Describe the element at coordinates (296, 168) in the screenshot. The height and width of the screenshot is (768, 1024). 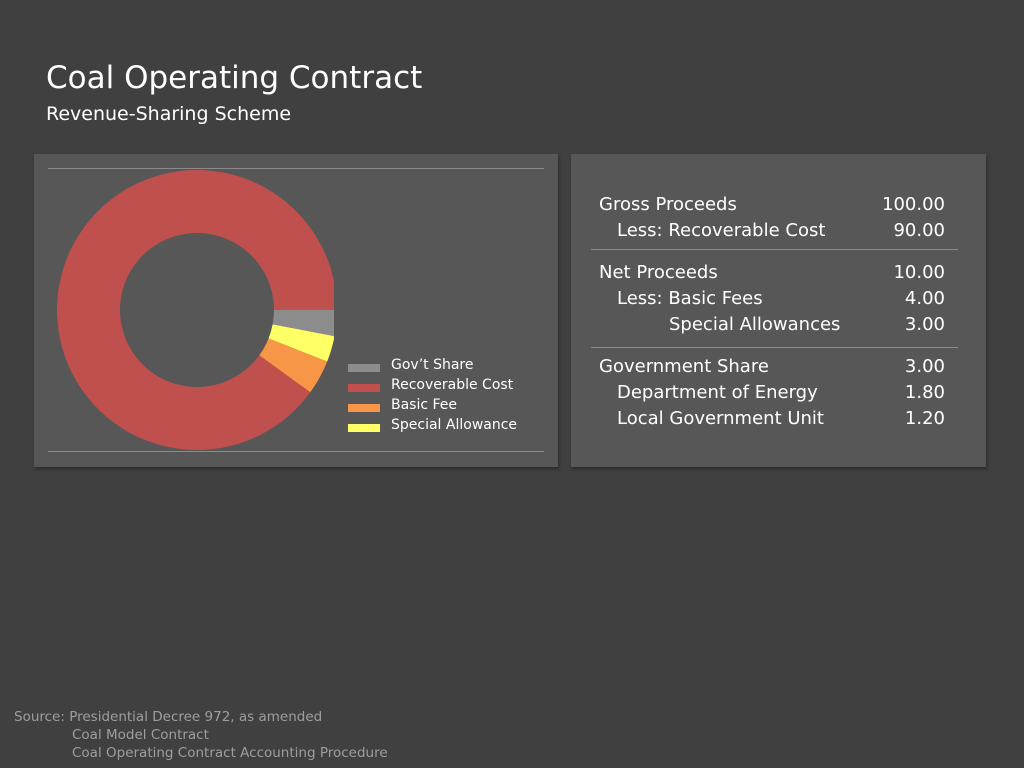
I see `chart-top-divider` at that location.